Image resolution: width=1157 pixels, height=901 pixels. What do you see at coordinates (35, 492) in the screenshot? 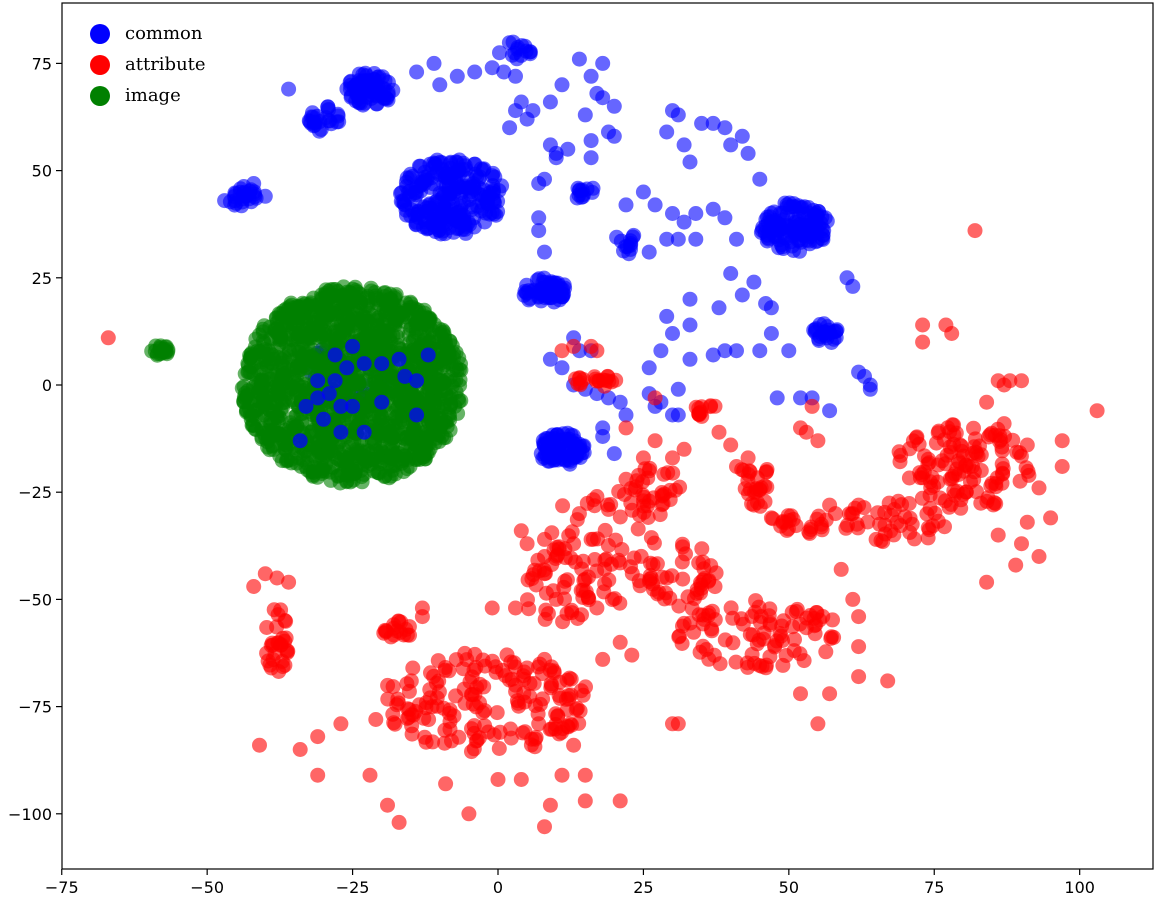
I see `y-tick-label: −25` at bounding box center [35, 492].